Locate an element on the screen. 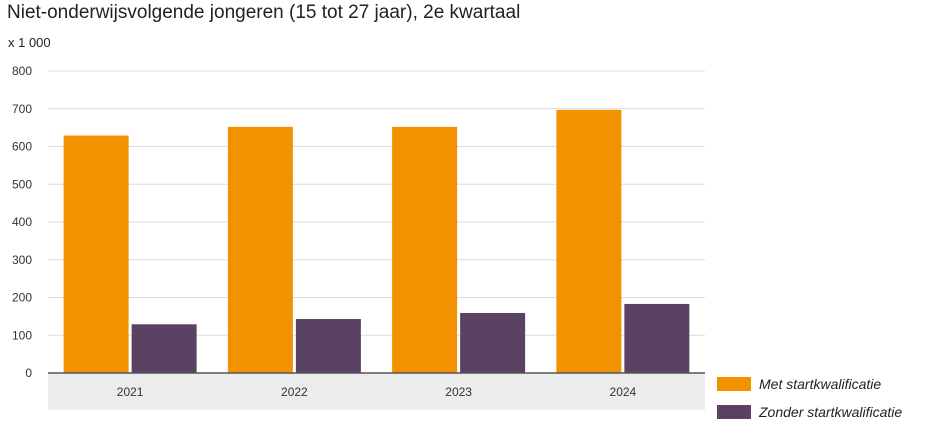 This screenshot has width=931, height=426. bar-zonder-2021 is located at coordinates (164, 348).